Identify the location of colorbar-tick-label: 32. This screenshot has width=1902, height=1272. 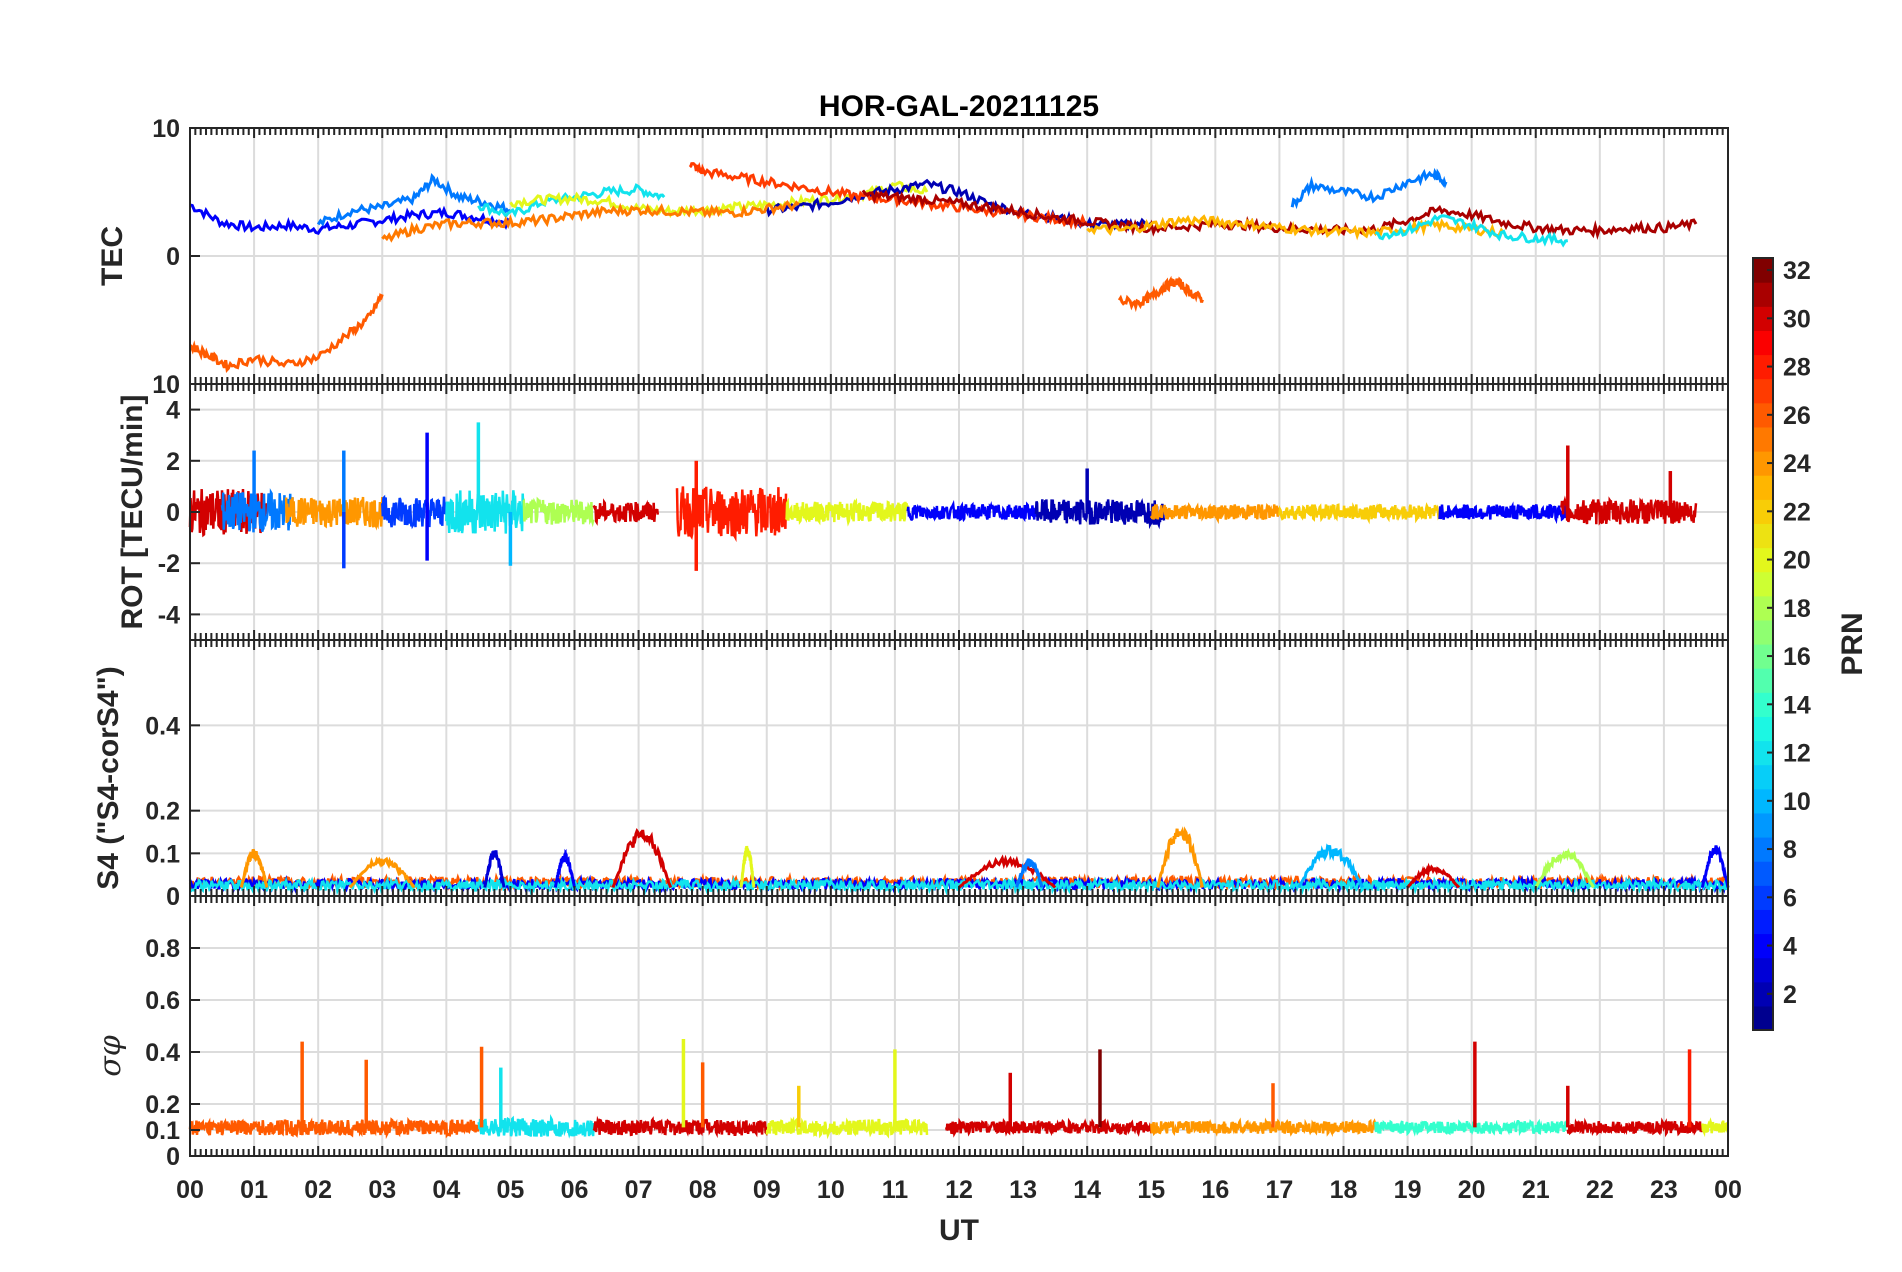
(1797, 271).